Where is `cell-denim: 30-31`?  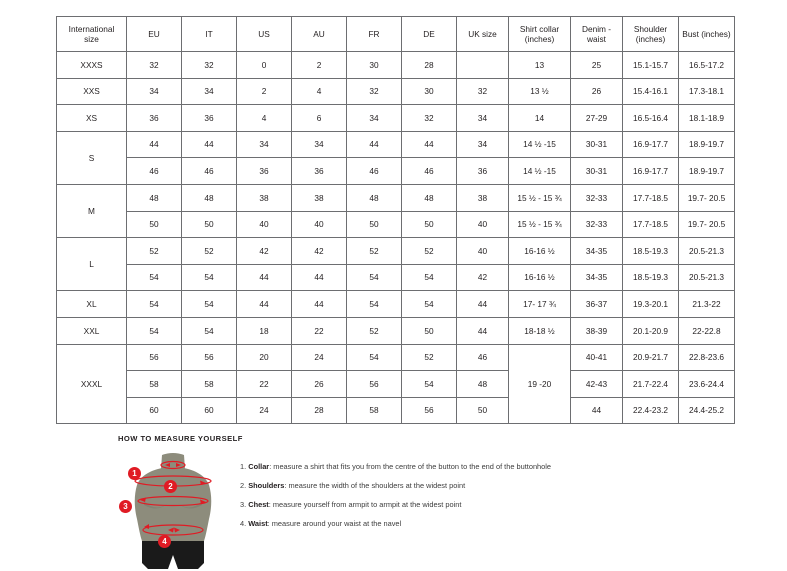
cell-denim: 30-31 is located at coordinates (596, 171).